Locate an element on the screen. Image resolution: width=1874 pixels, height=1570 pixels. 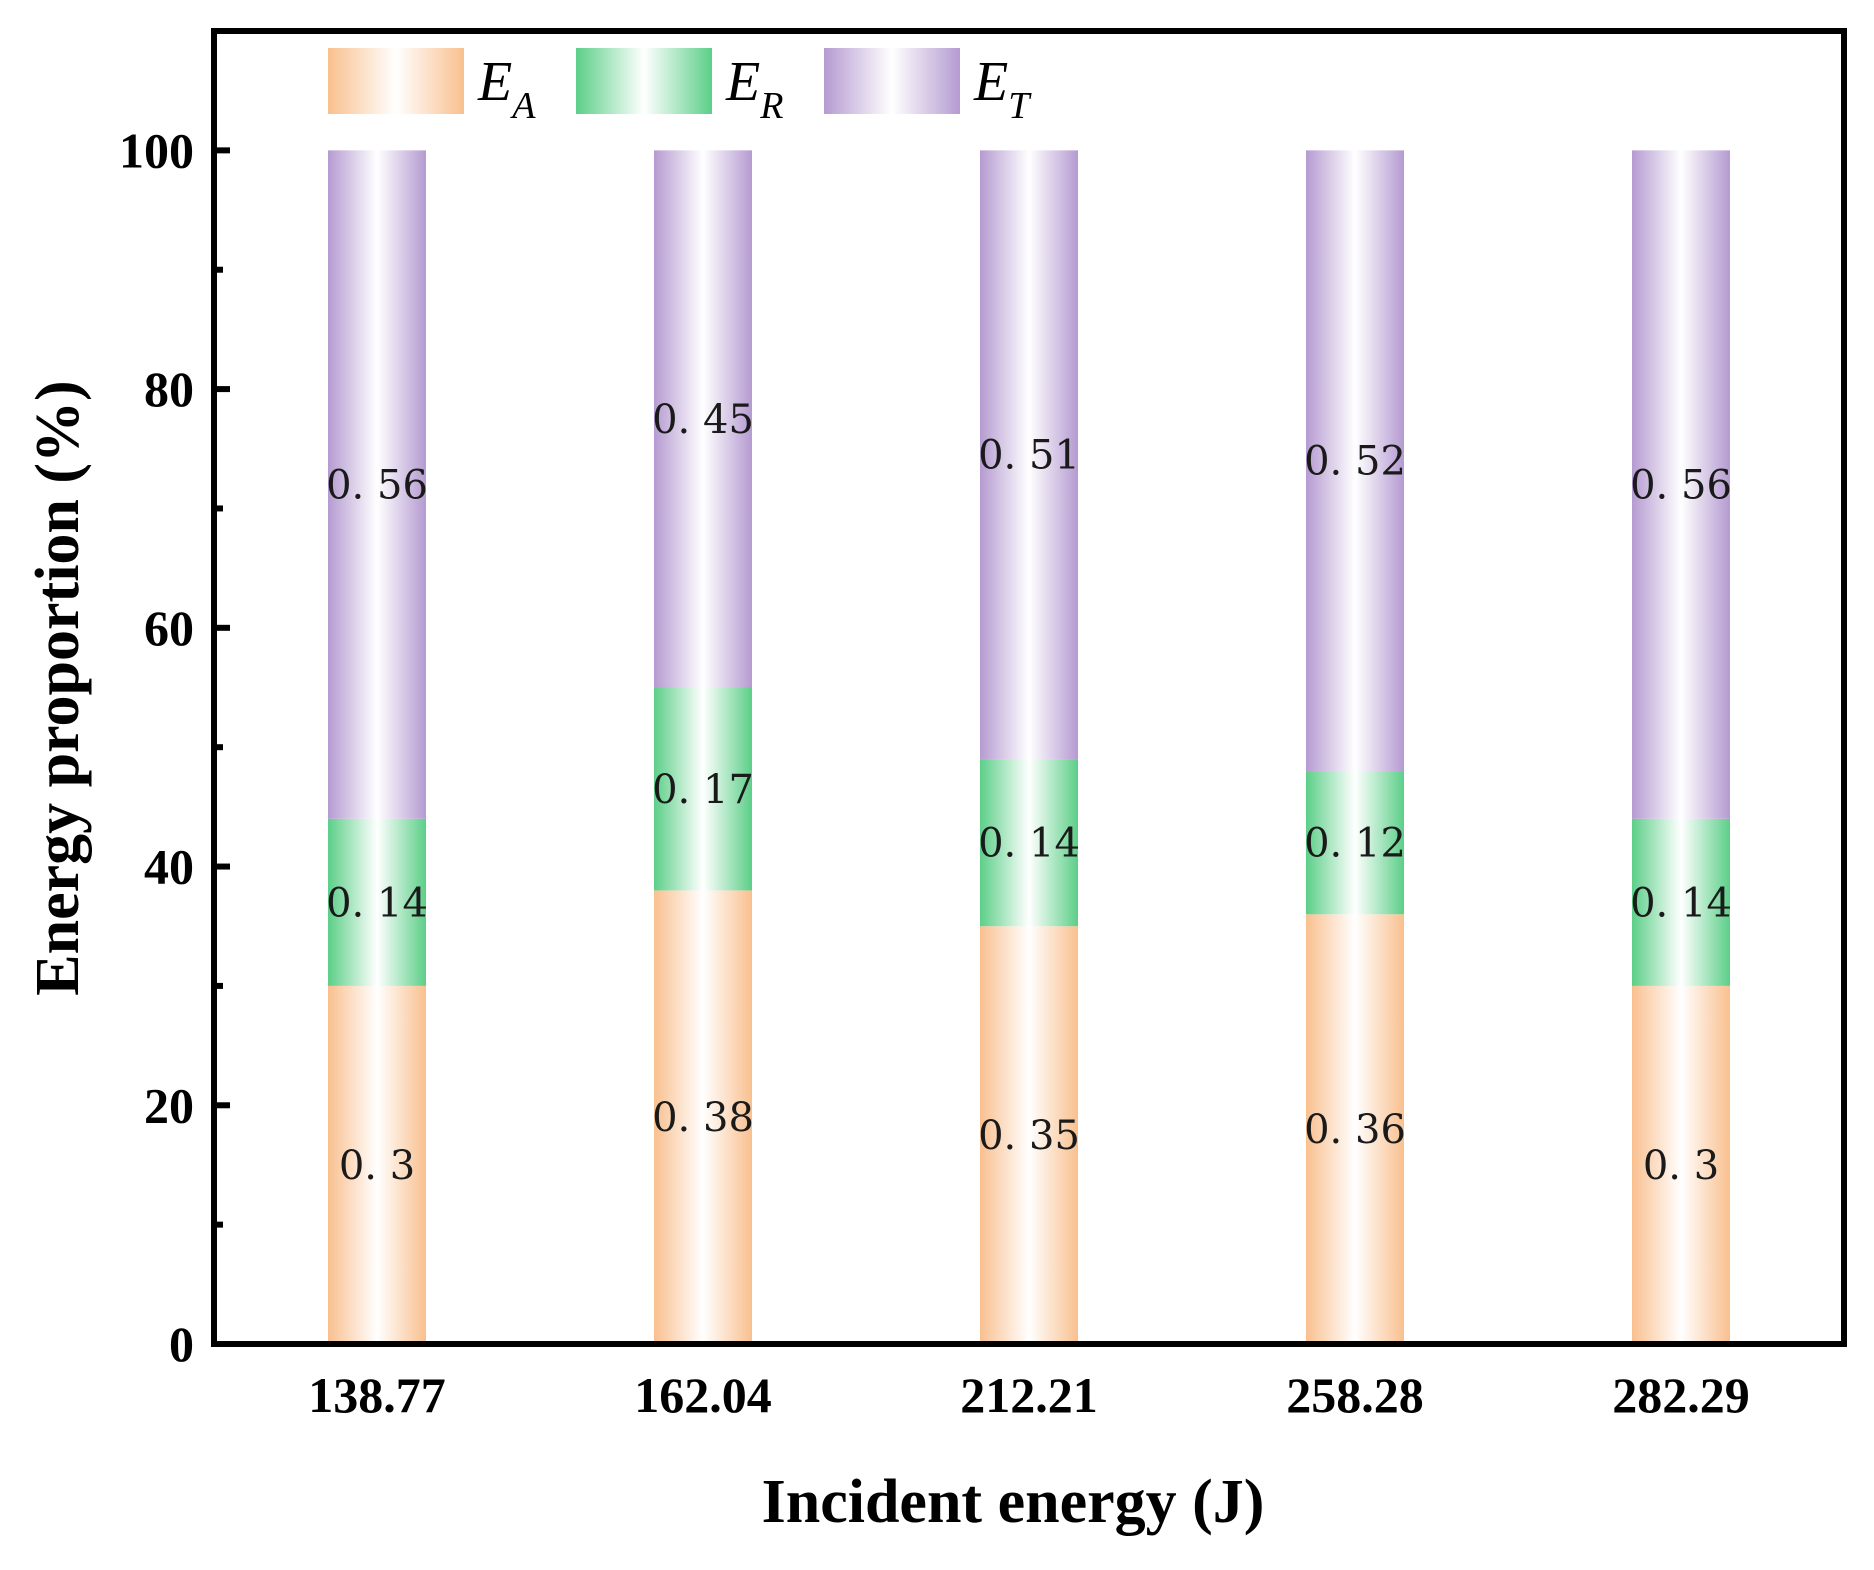
y-tick-label-80: 80 is located at coordinates (169, 389).